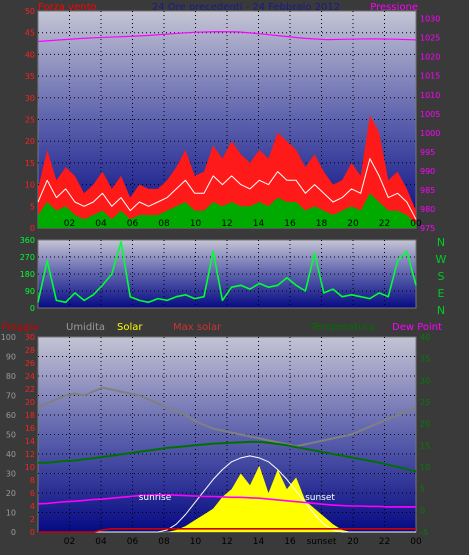  What do you see at coordinates (32, 519) in the screenshot?
I see `rain-tick-label: 2` at bounding box center [32, 519].